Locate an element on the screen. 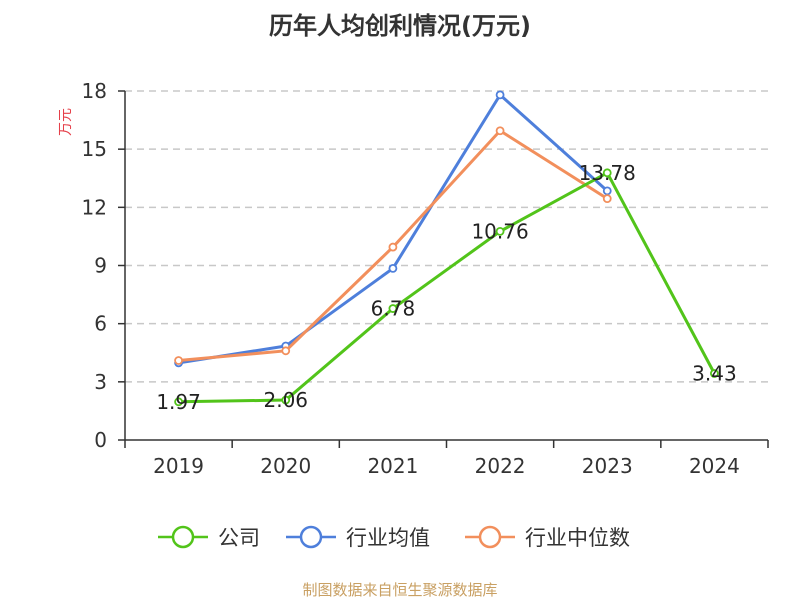 The width and height of the screenshot is (800, 600). y-tick-label: 15 is located at coordinates (94, 149).